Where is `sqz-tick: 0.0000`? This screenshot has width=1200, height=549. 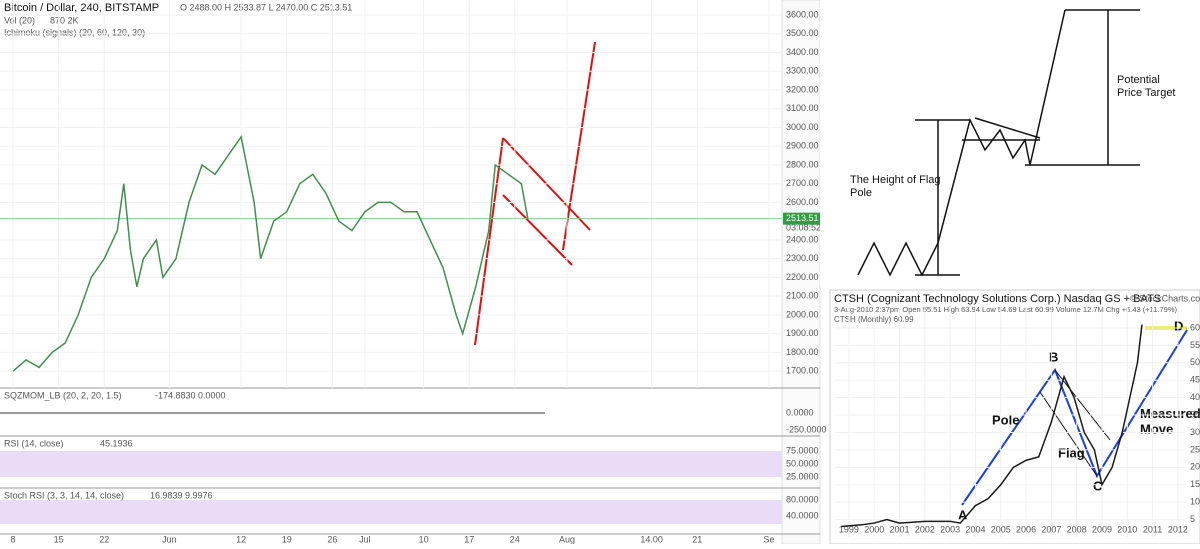 sqz-tick: 0.0000 is located at coordinates (800, 412).